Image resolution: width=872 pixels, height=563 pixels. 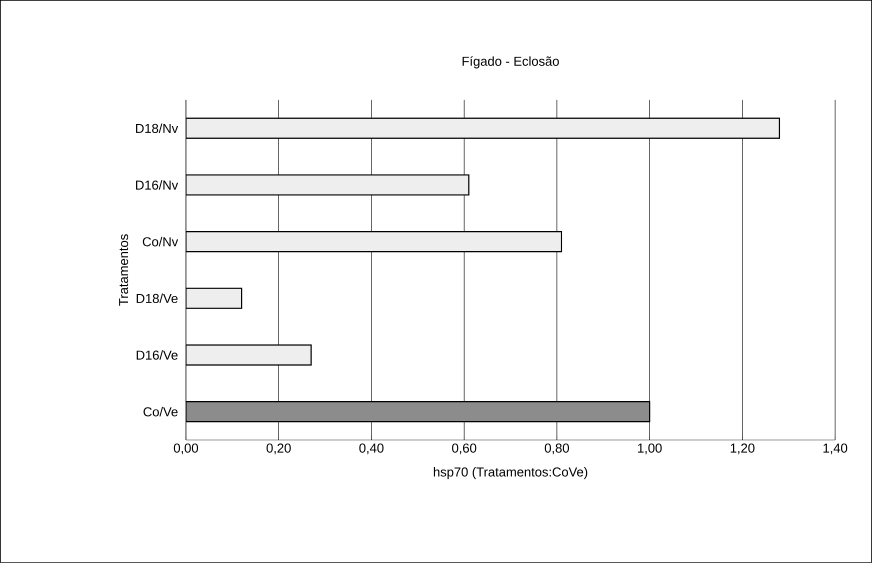 I want to click on x-axis-title: hsp70 (Tratamentos:CoVe), so click(x=511, y=473).